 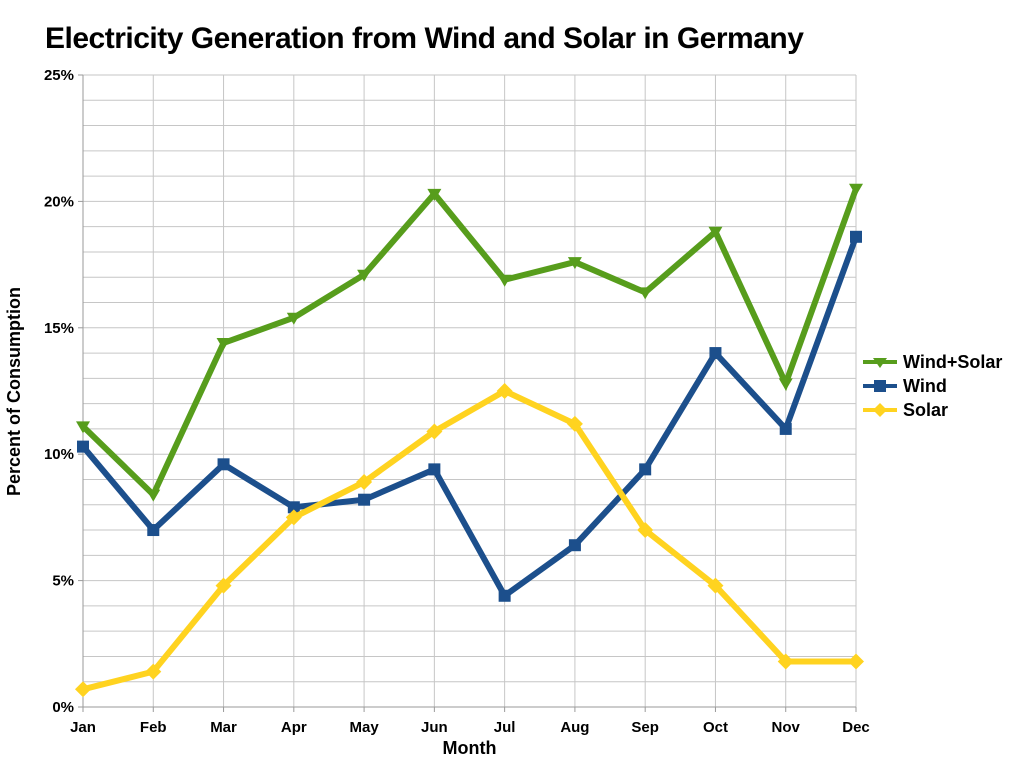 I want to click on y-tick-label: 20%, so click(x=59, y=201).